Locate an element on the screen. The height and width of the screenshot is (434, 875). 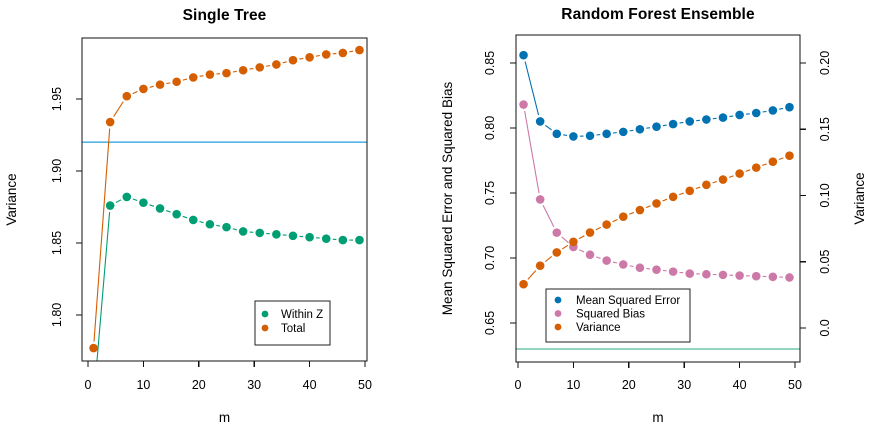
legend-label: Within Z is located at coordinates (302, 315).